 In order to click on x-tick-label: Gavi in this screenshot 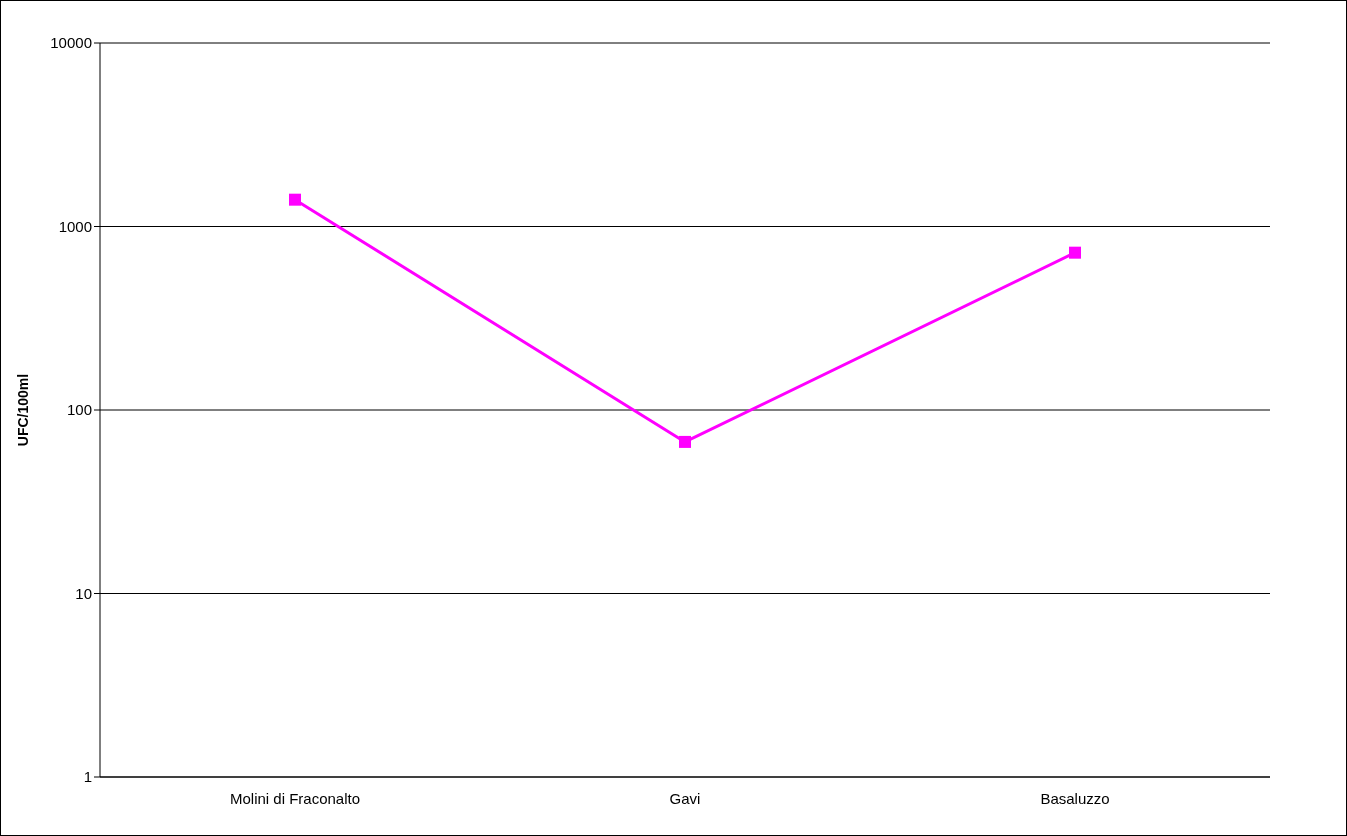, I will do `click(685, 798)`.